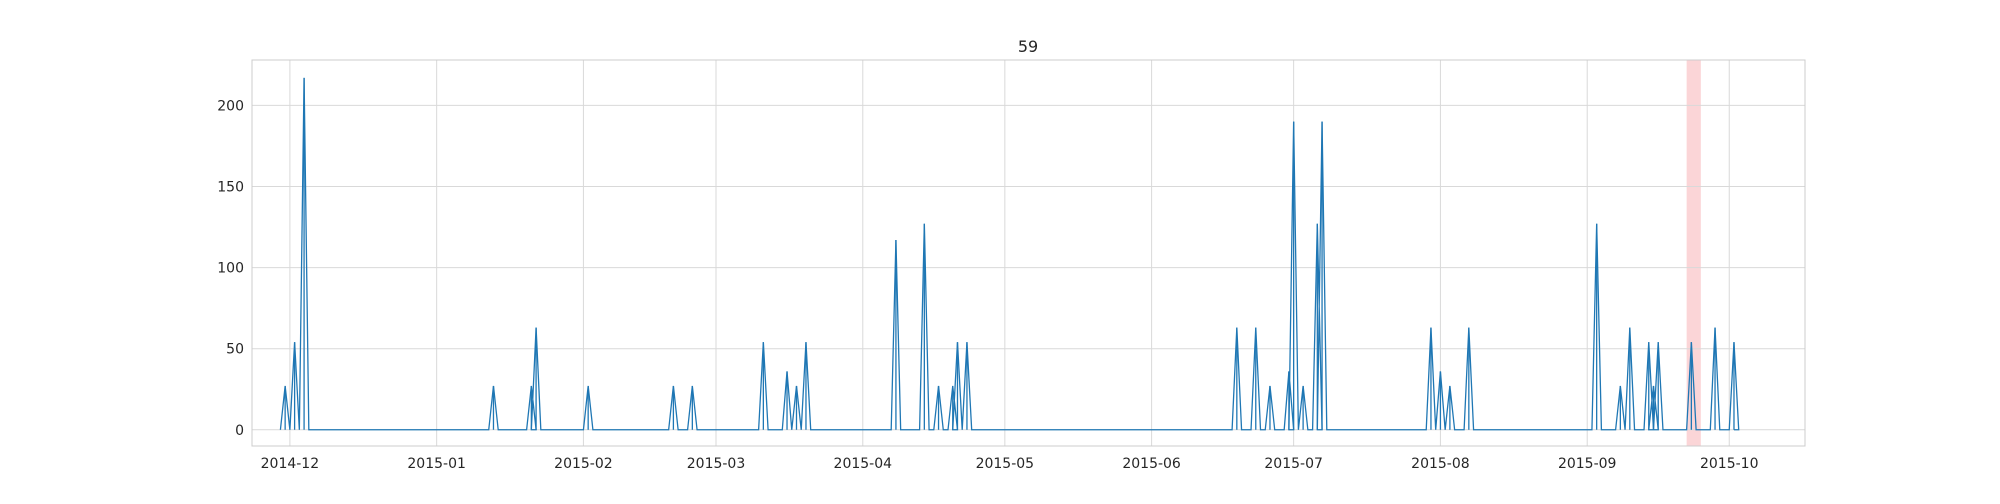  I want to click on chart-title: 59, so click(1028, 46).